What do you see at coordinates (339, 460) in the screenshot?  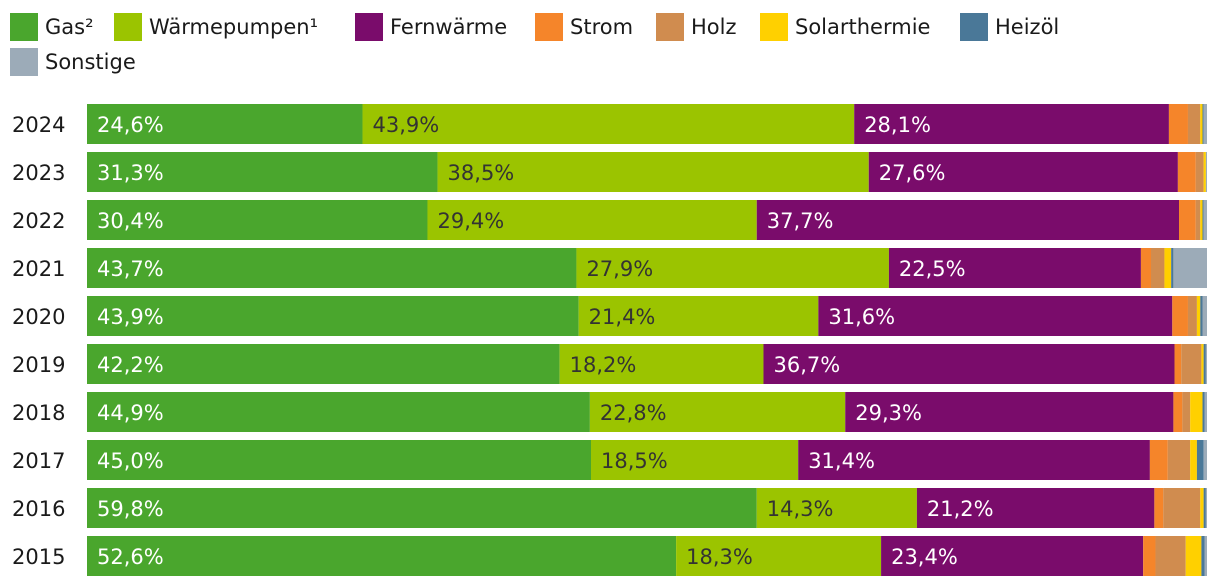 I see `bar-segment-gas-2017` at bounding box center [339, 460].